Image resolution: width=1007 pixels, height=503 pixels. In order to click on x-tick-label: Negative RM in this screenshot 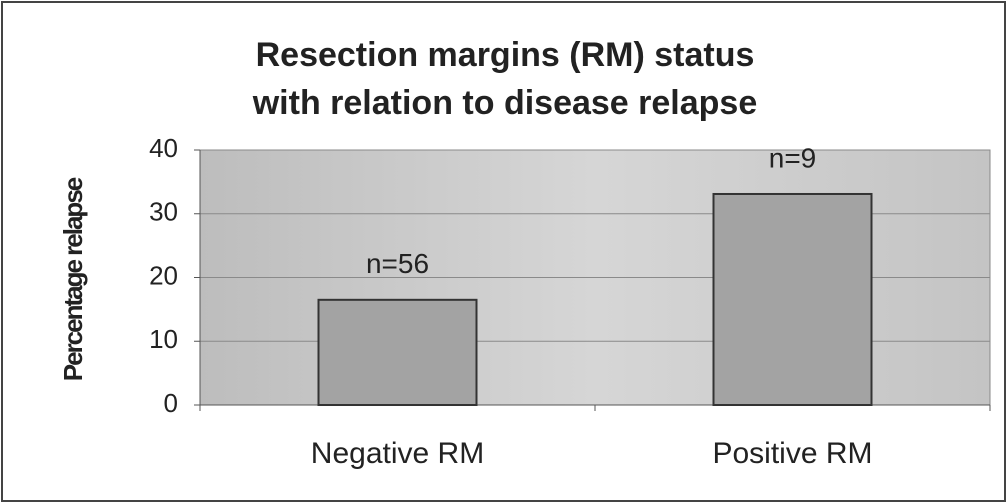, I will do `click(397, 453)`.